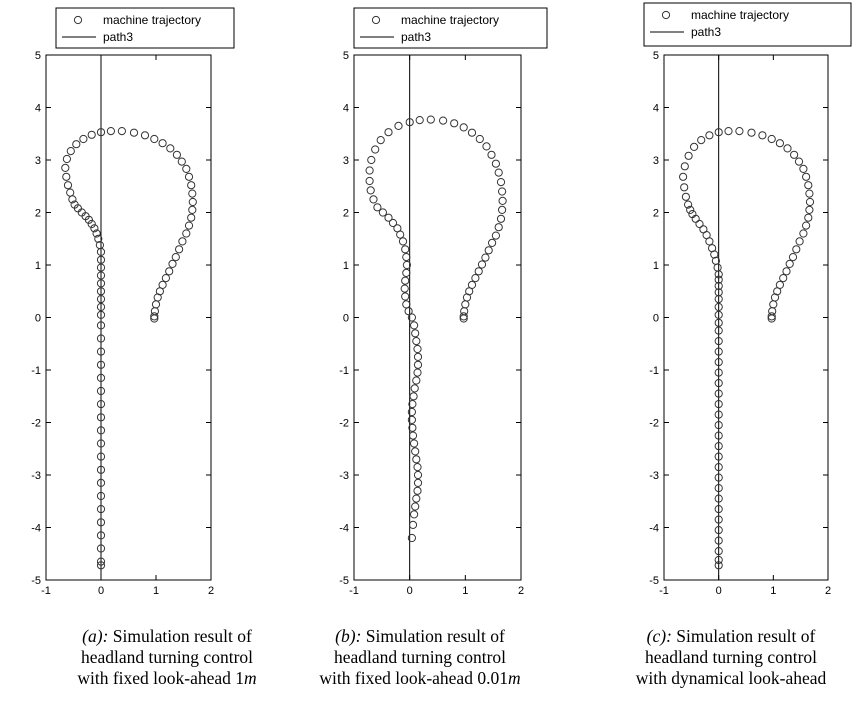 The image size is (867, 709). What do you see at coordinates (376, 20) in the screenshot?
I see `legend-marker-trajectory-b` at bounding box center [376, 20].